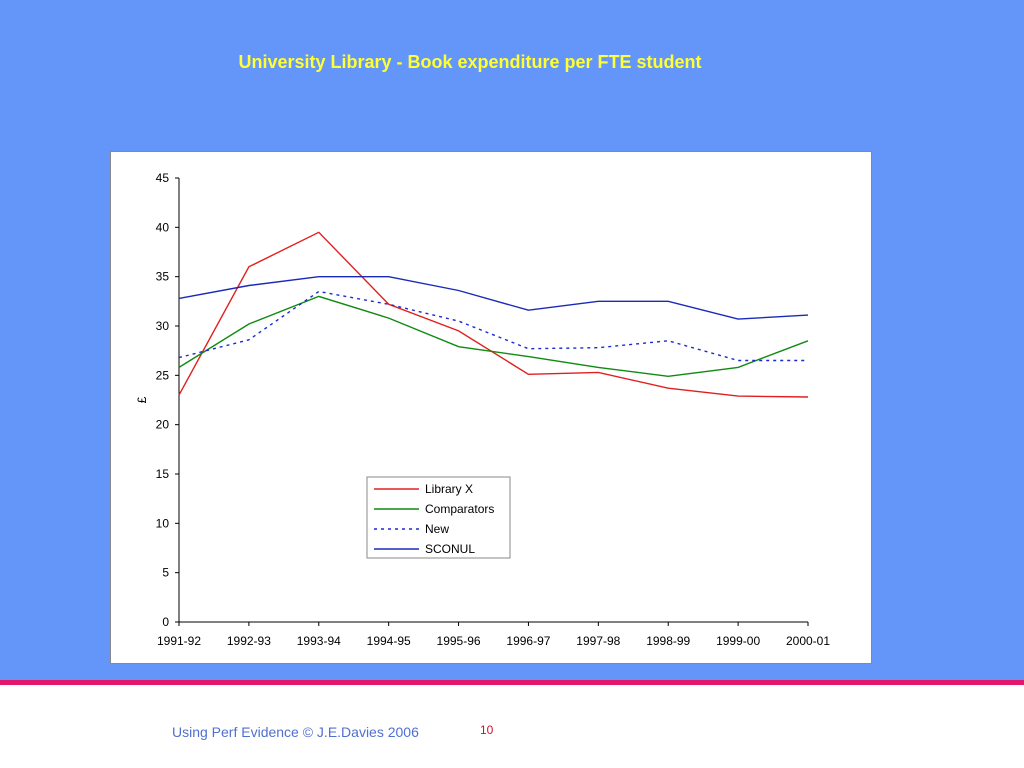 The width and height of the screenshot is (1024, 768). I want to click on chart-legend: Library X Comparators New SCONUL, so click(438, 517).